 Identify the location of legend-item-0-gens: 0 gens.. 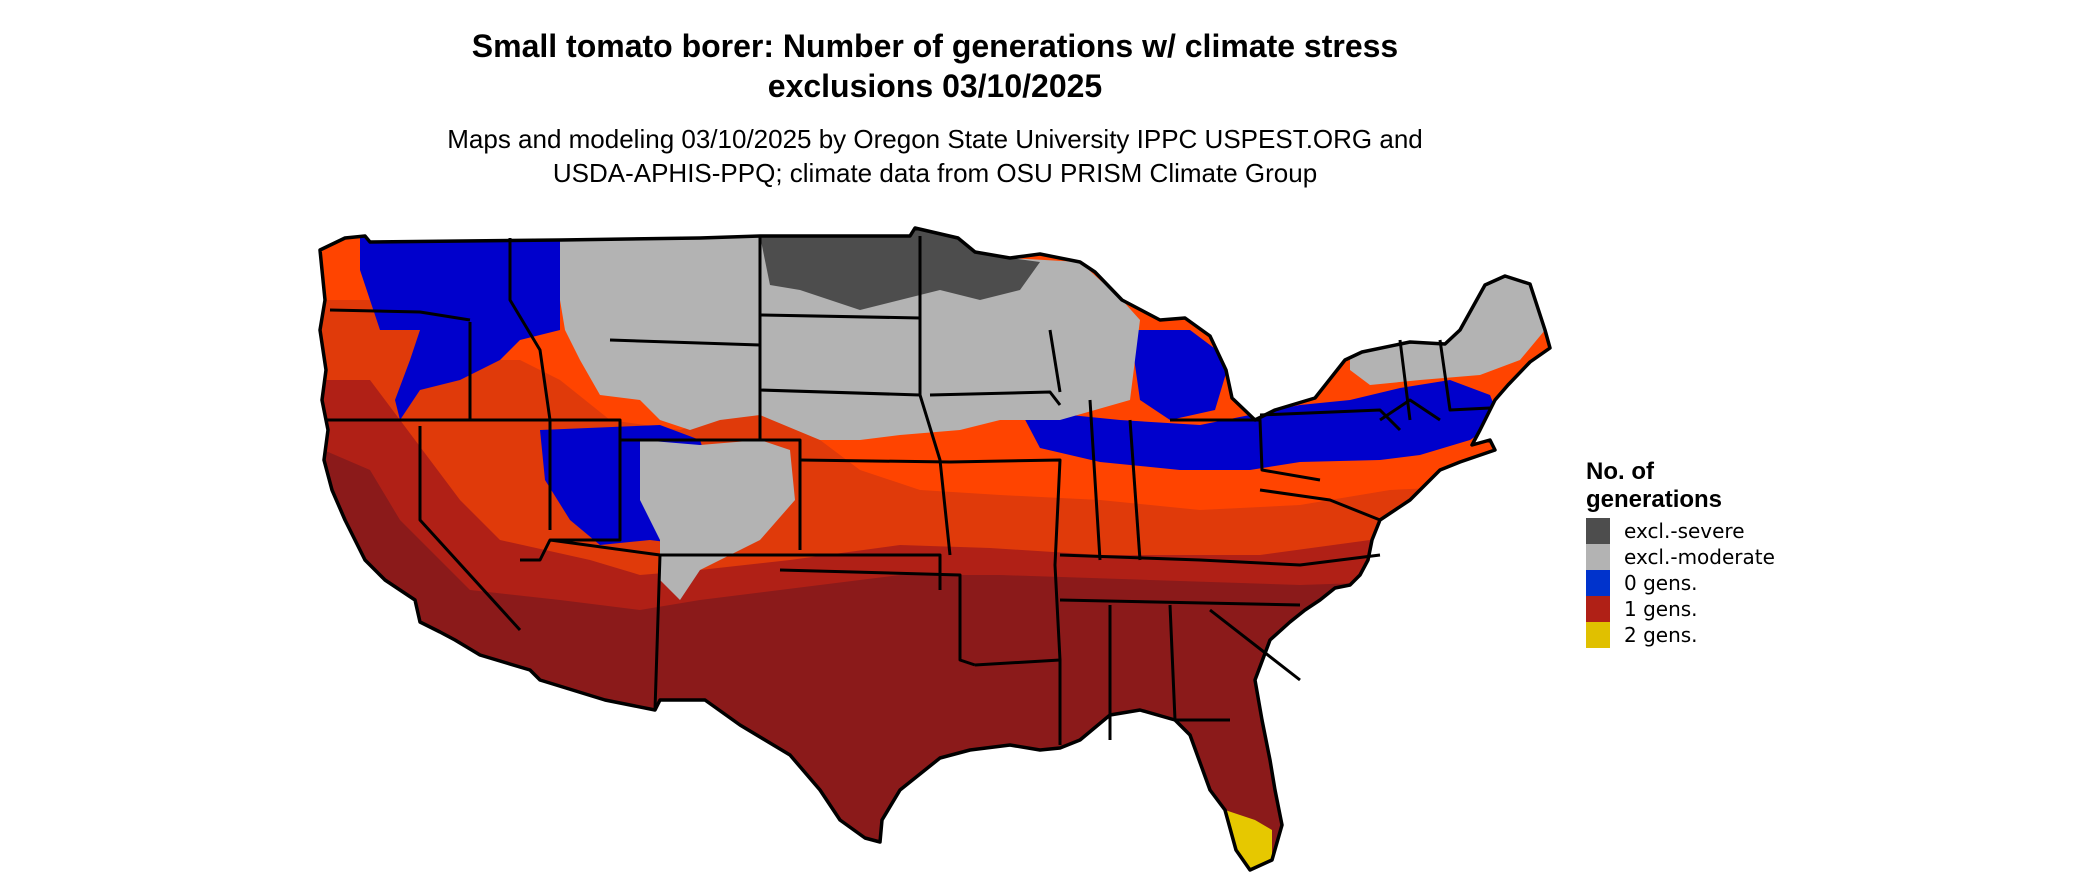
(1680, 583).